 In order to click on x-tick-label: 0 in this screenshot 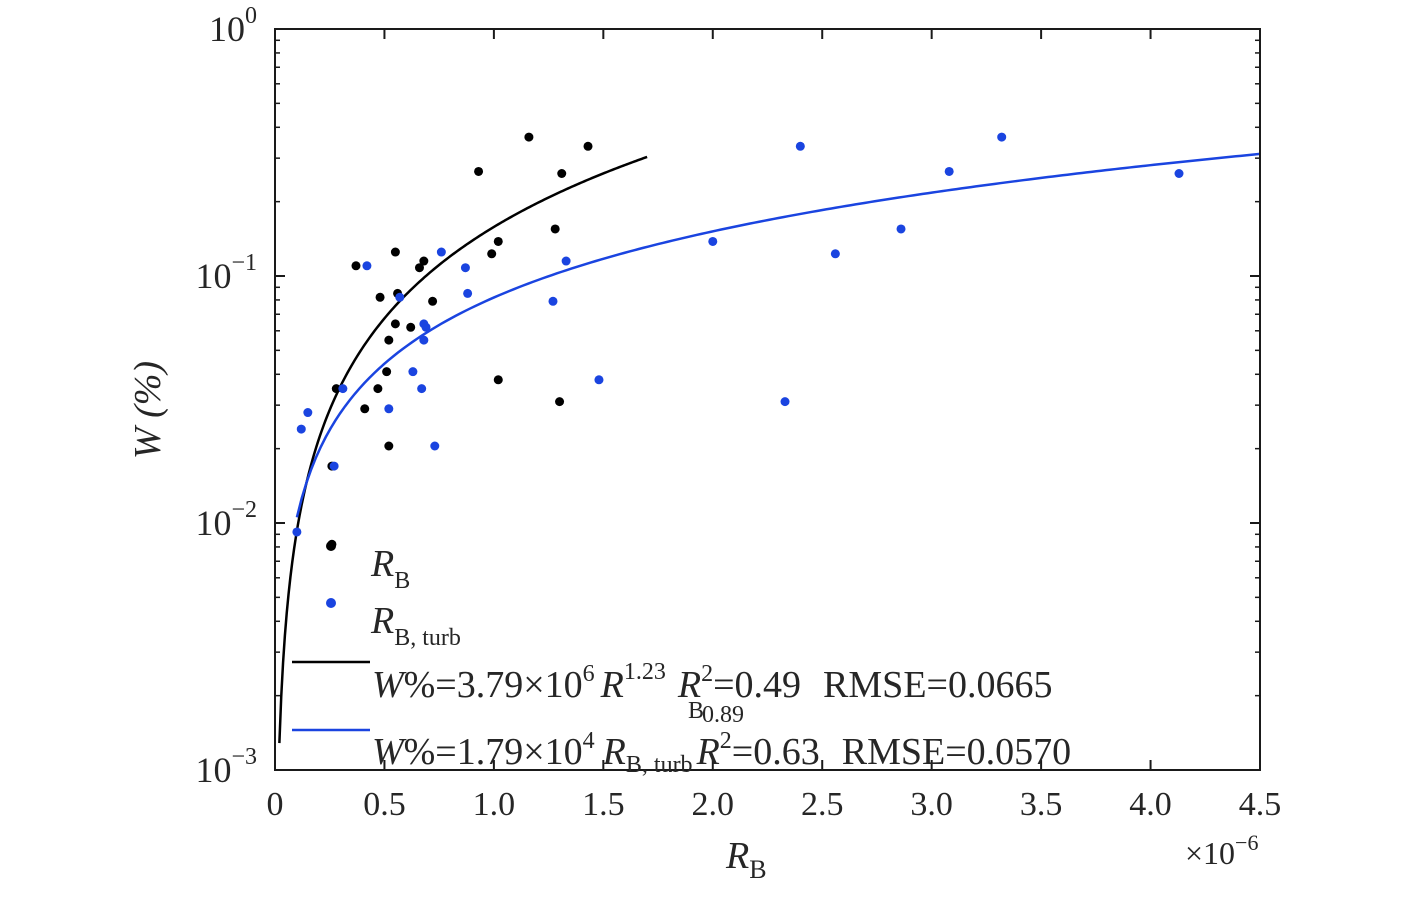, I will do `click(275, 804)`.